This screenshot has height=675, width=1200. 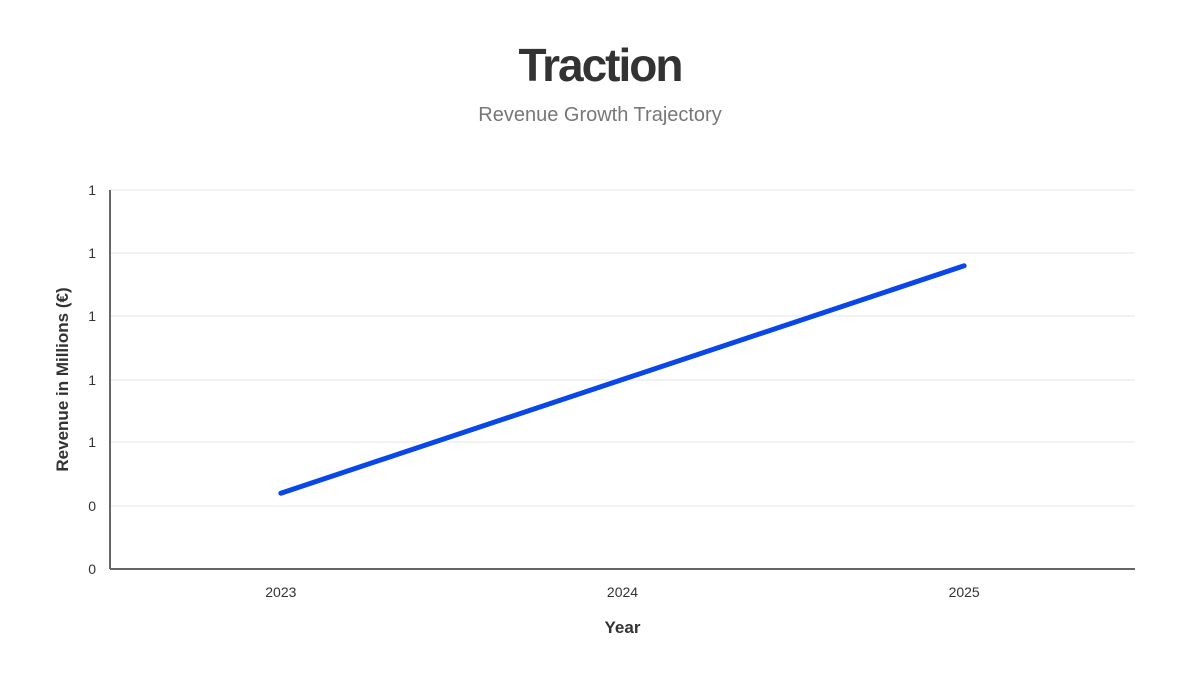 I want to click on y-tick-labels: 0 0 1 1 1 1 1, so click(x=92, y=379).